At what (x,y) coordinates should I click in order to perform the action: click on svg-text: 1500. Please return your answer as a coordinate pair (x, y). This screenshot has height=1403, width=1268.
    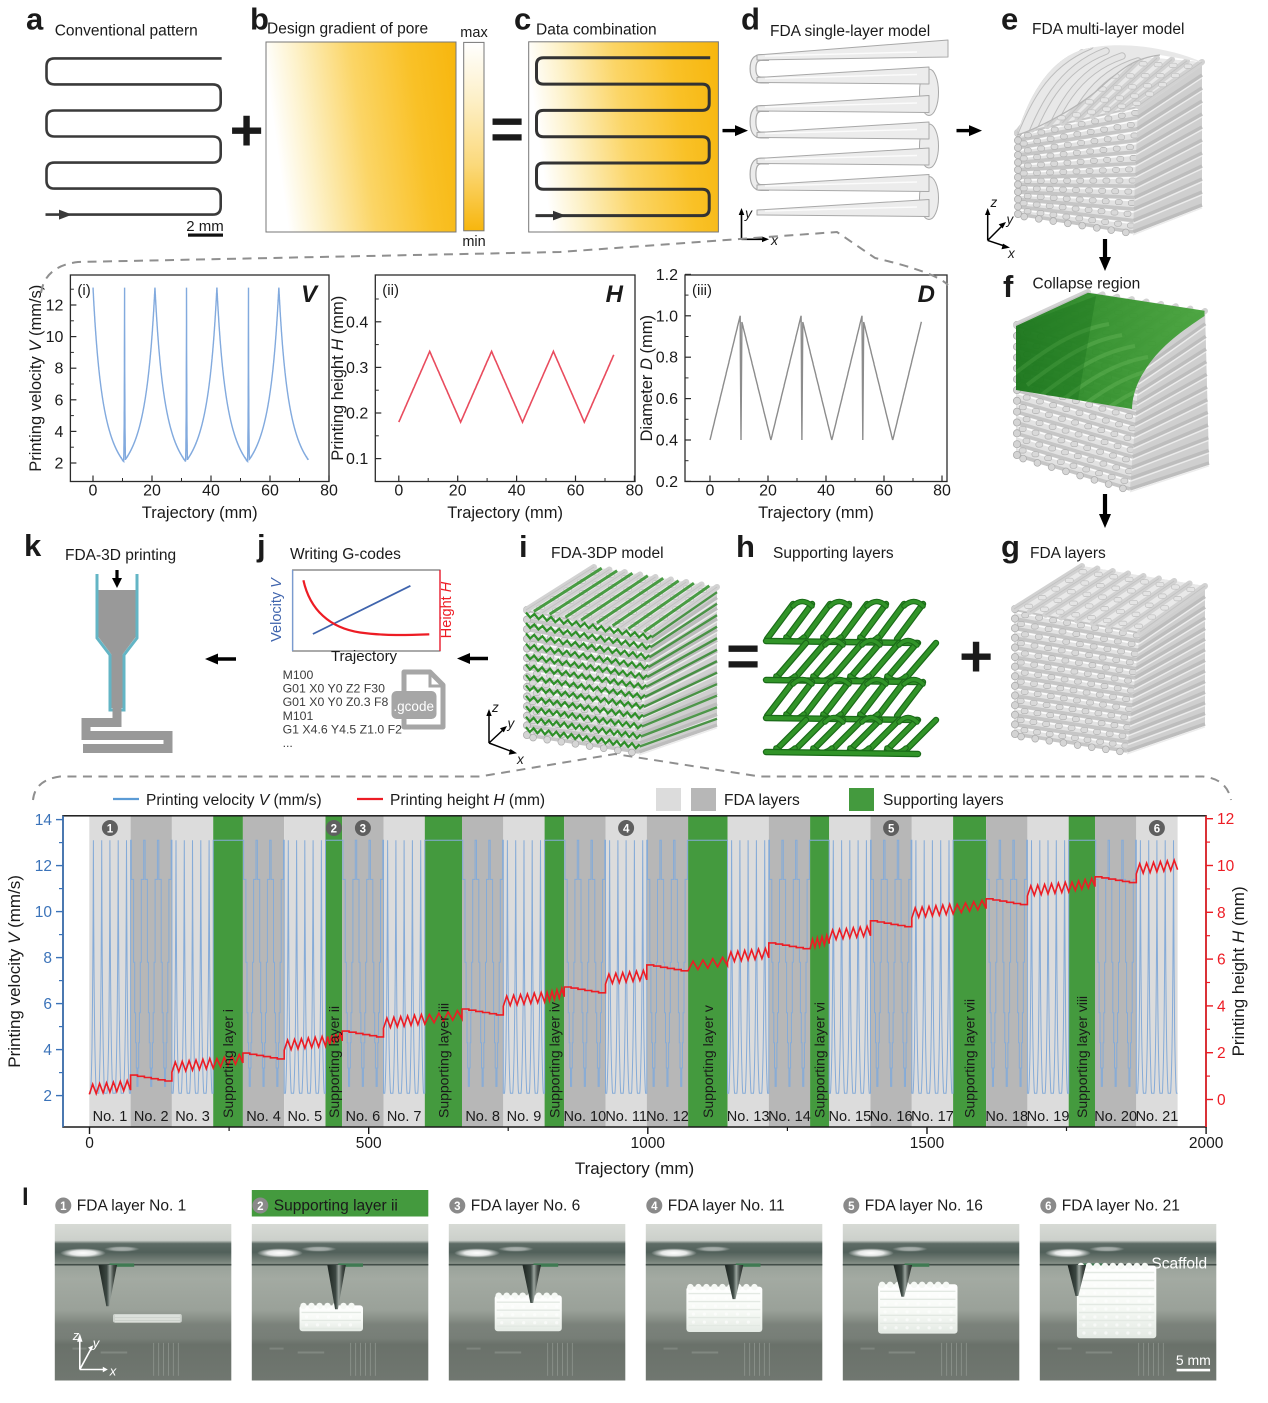
    Looking at the image, I should click on (927, 1143).